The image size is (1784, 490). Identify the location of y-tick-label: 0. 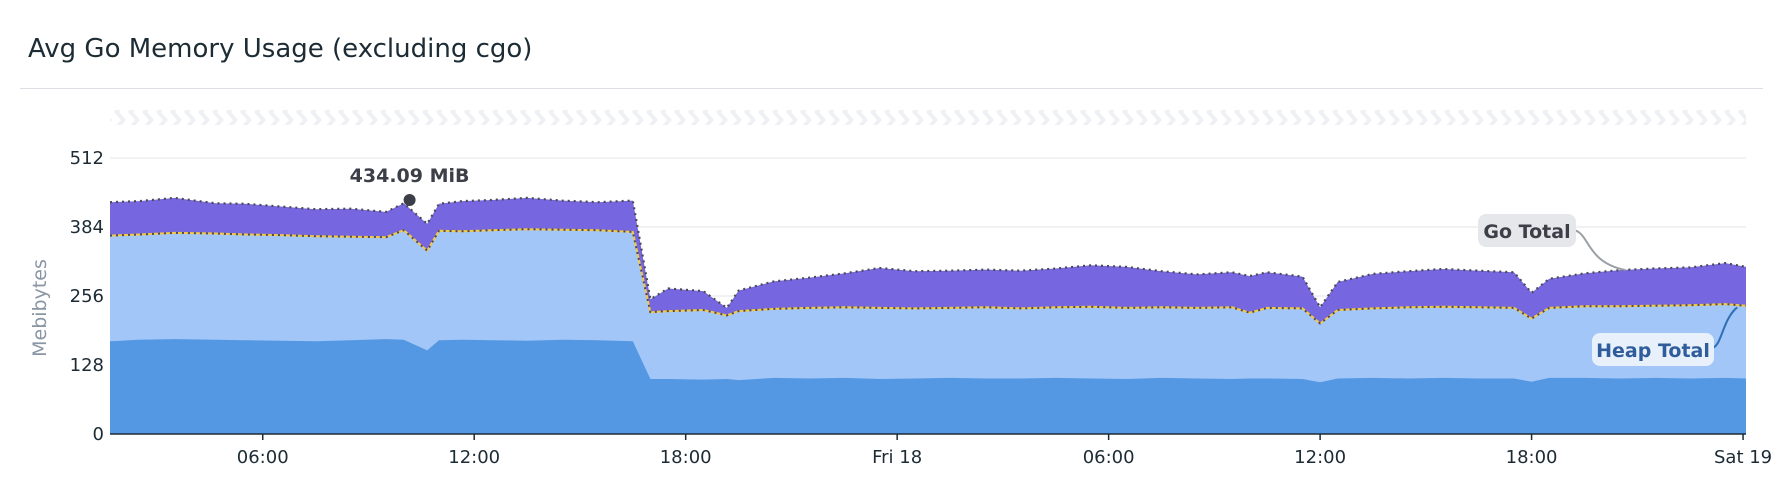
(98, 434).